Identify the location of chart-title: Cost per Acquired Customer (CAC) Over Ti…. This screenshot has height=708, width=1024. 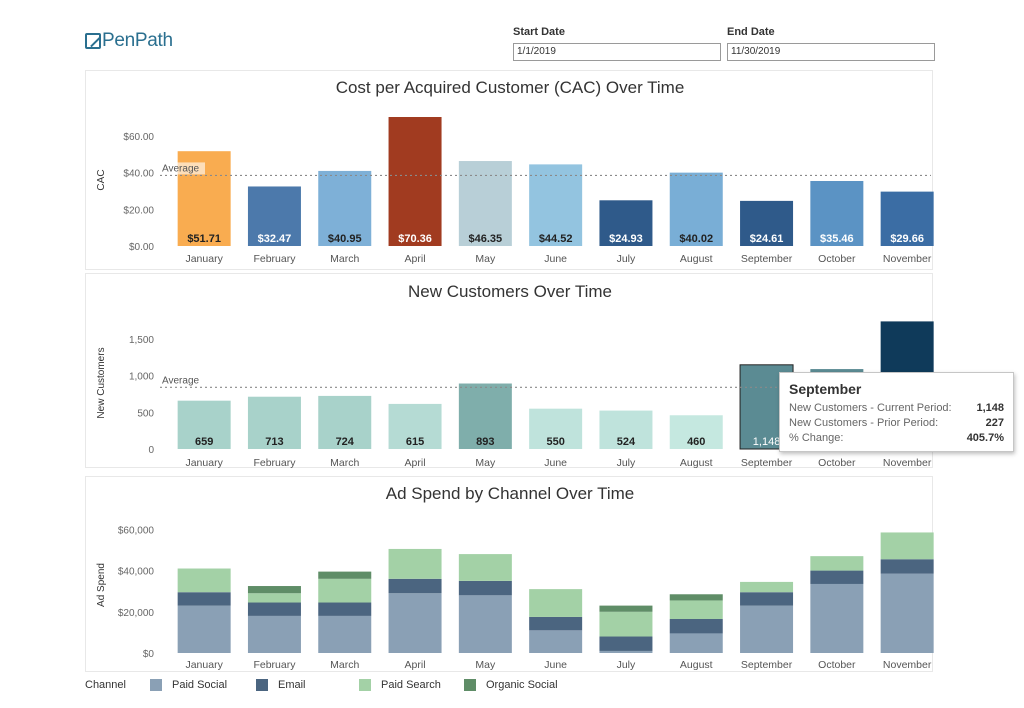
(510, 87).